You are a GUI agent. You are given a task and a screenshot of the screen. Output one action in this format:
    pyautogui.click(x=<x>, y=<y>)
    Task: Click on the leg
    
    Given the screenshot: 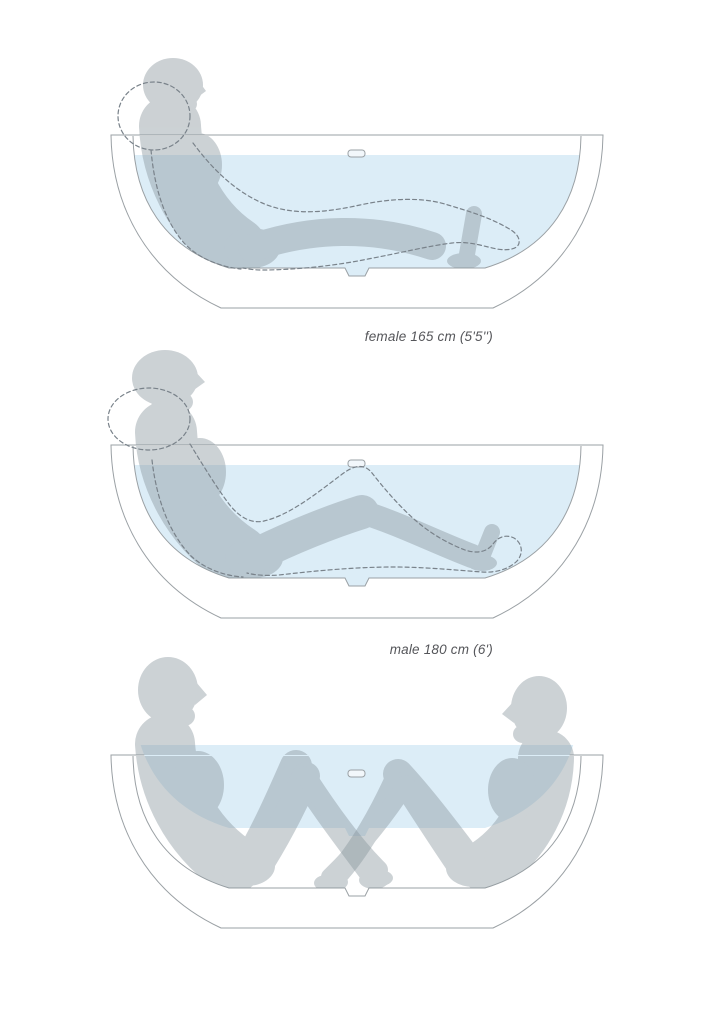 What is the action you would take?
    pyautogui.click(x=342, y=240)
    